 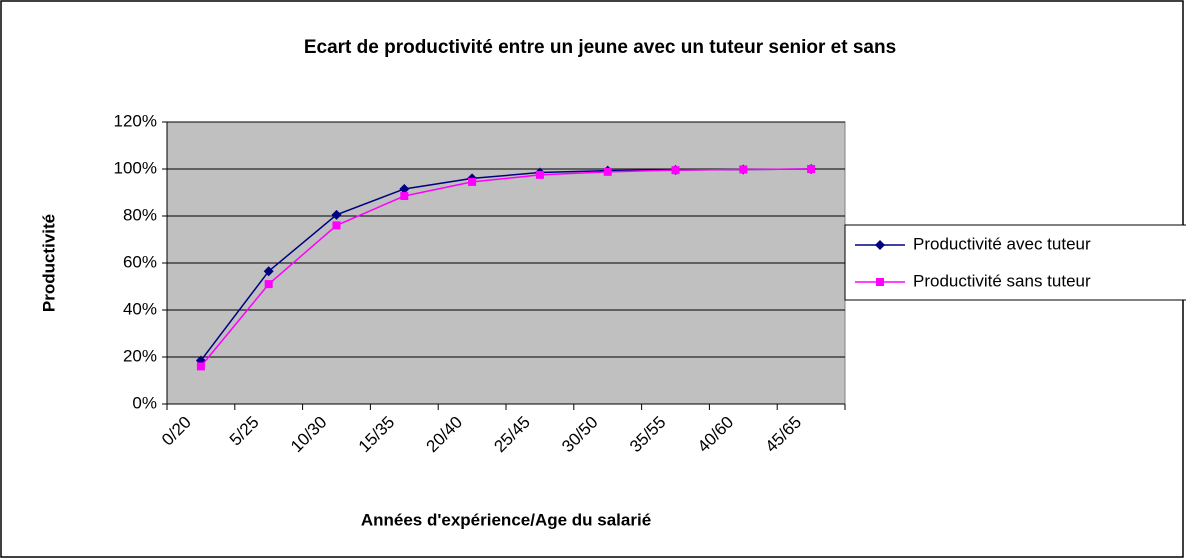 What do you see at coordinates (1015, 262) in the screenshot?
I see `legend` at bounding box center [1015, 262].